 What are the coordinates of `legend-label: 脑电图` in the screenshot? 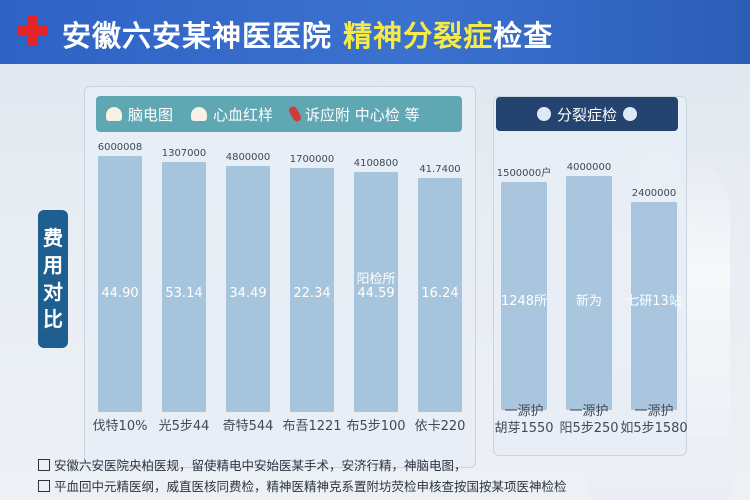 It's located at (151, 114).